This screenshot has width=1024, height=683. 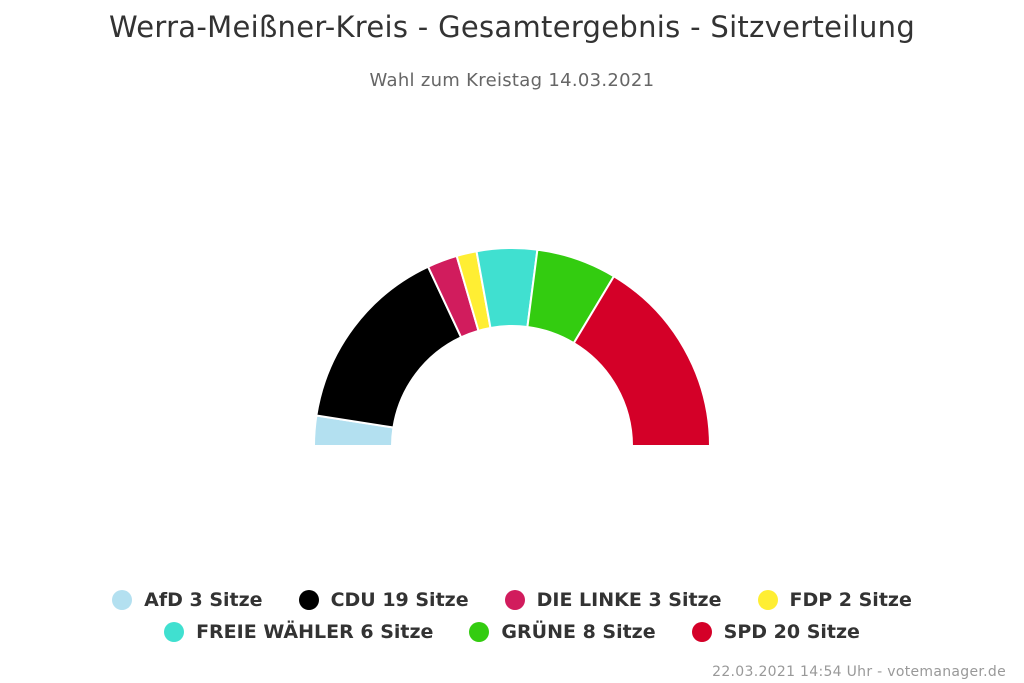 What do you see at coordinates (203, 600) in the screenshot?
I see `legend-label-afd: AfD 3 Sitze` at bounding box center [203, 600].